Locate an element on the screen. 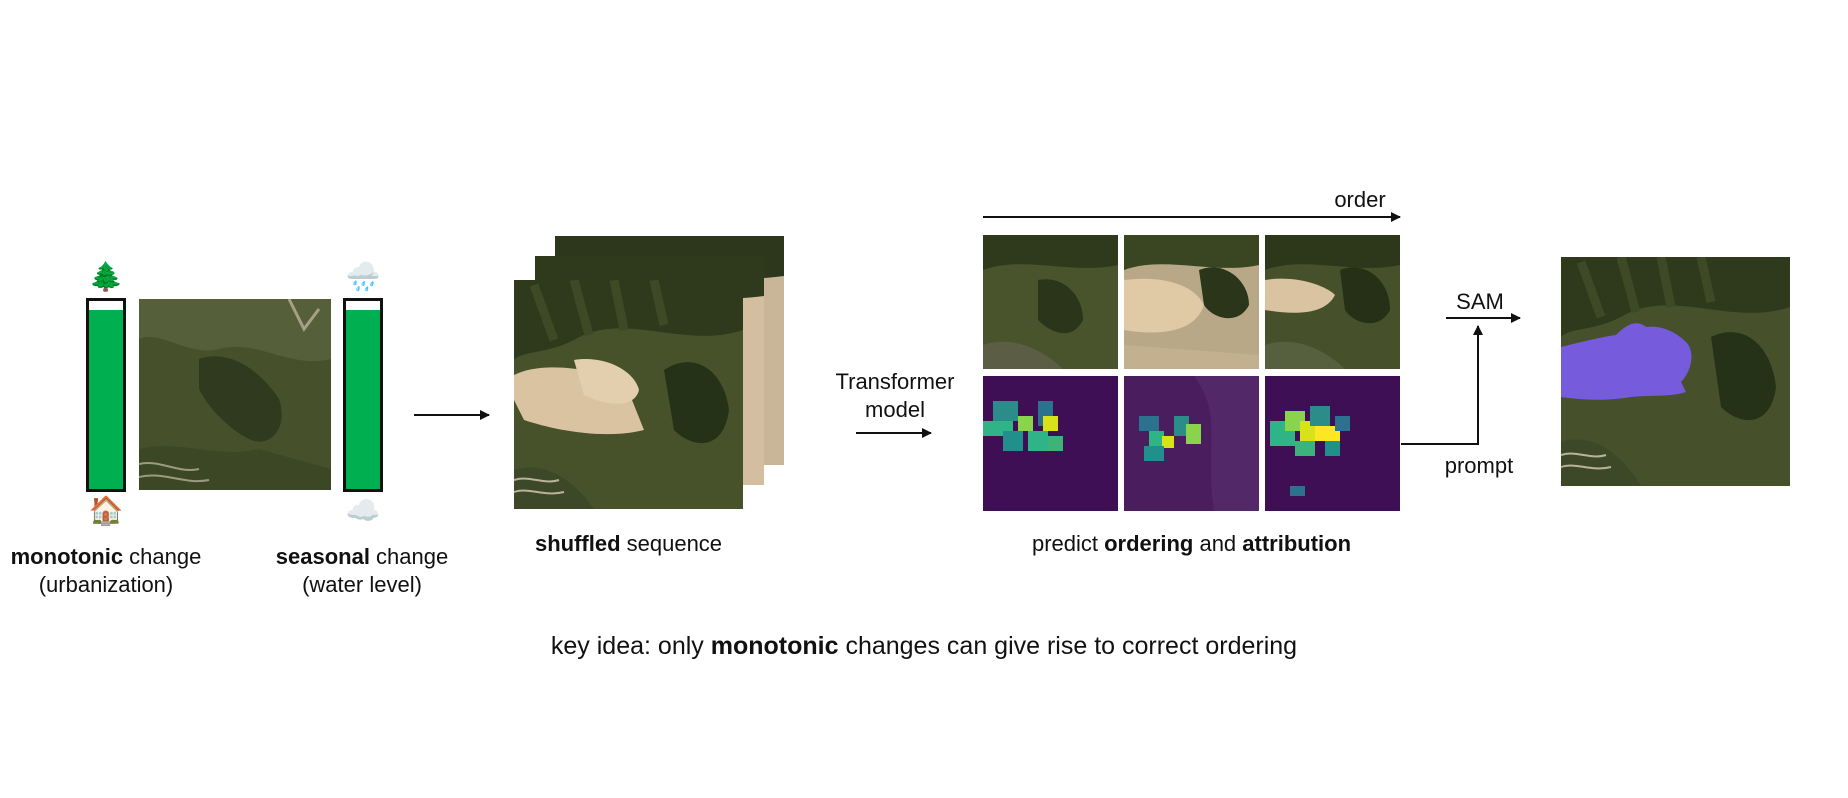 The image size is (1848, 798). prediction-caption: predict ordering and attribution is located at coordinates (1191, 543).